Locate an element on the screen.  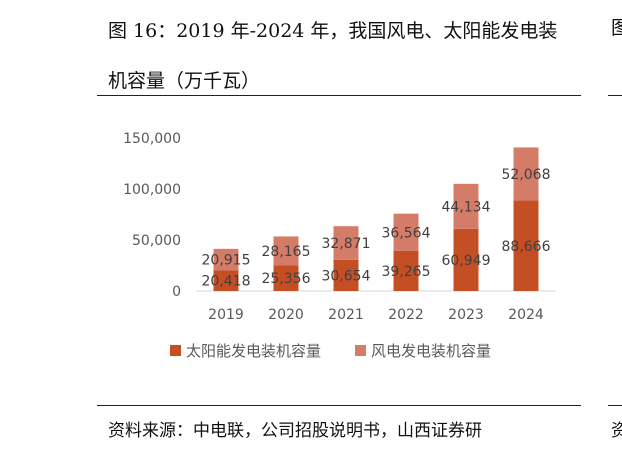
y-tick-label: 150,000 is located at coordinates (152, 139).